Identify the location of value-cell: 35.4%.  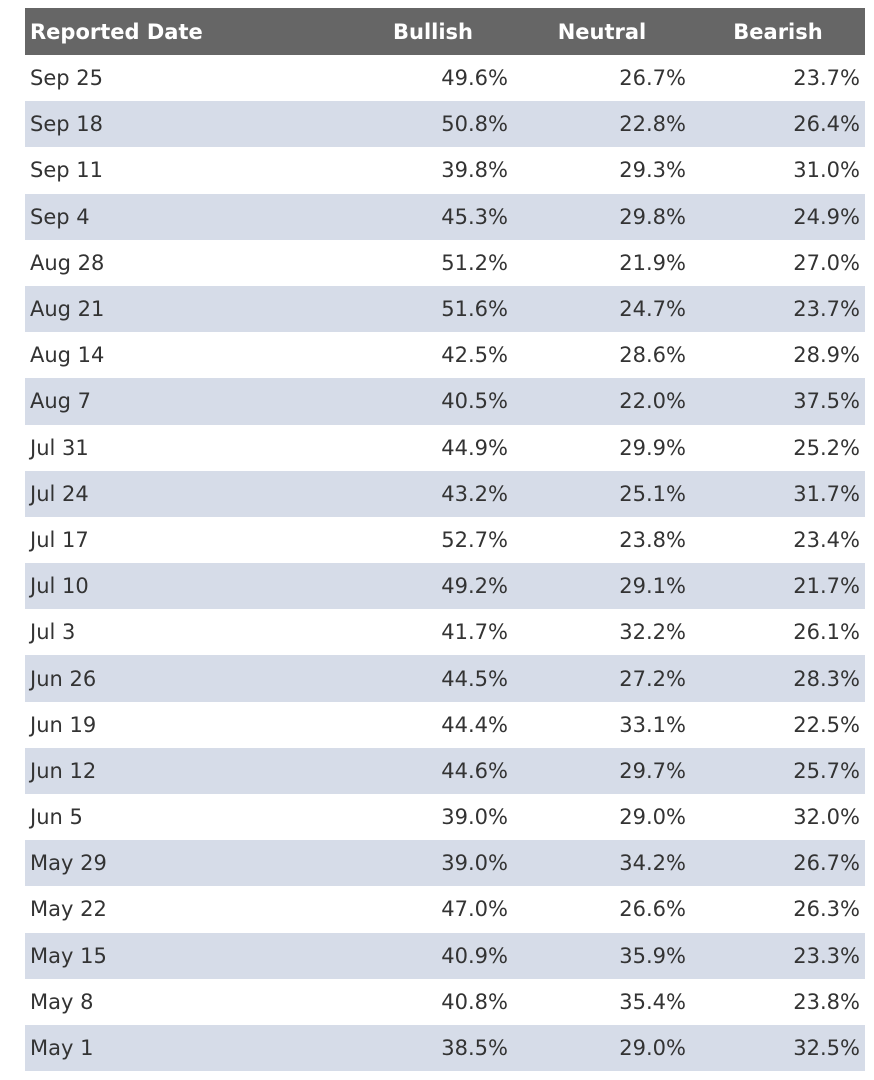
(652, 1001).